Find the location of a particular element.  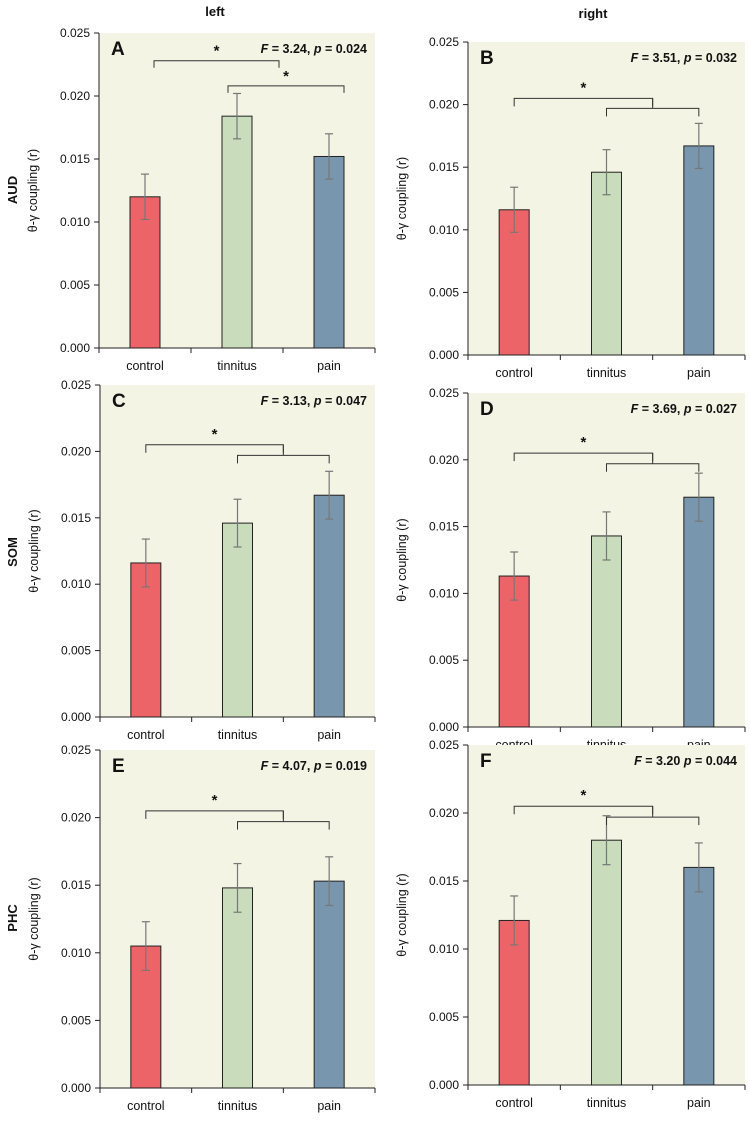

panel-letter: E is located at coordinates (118, 766).